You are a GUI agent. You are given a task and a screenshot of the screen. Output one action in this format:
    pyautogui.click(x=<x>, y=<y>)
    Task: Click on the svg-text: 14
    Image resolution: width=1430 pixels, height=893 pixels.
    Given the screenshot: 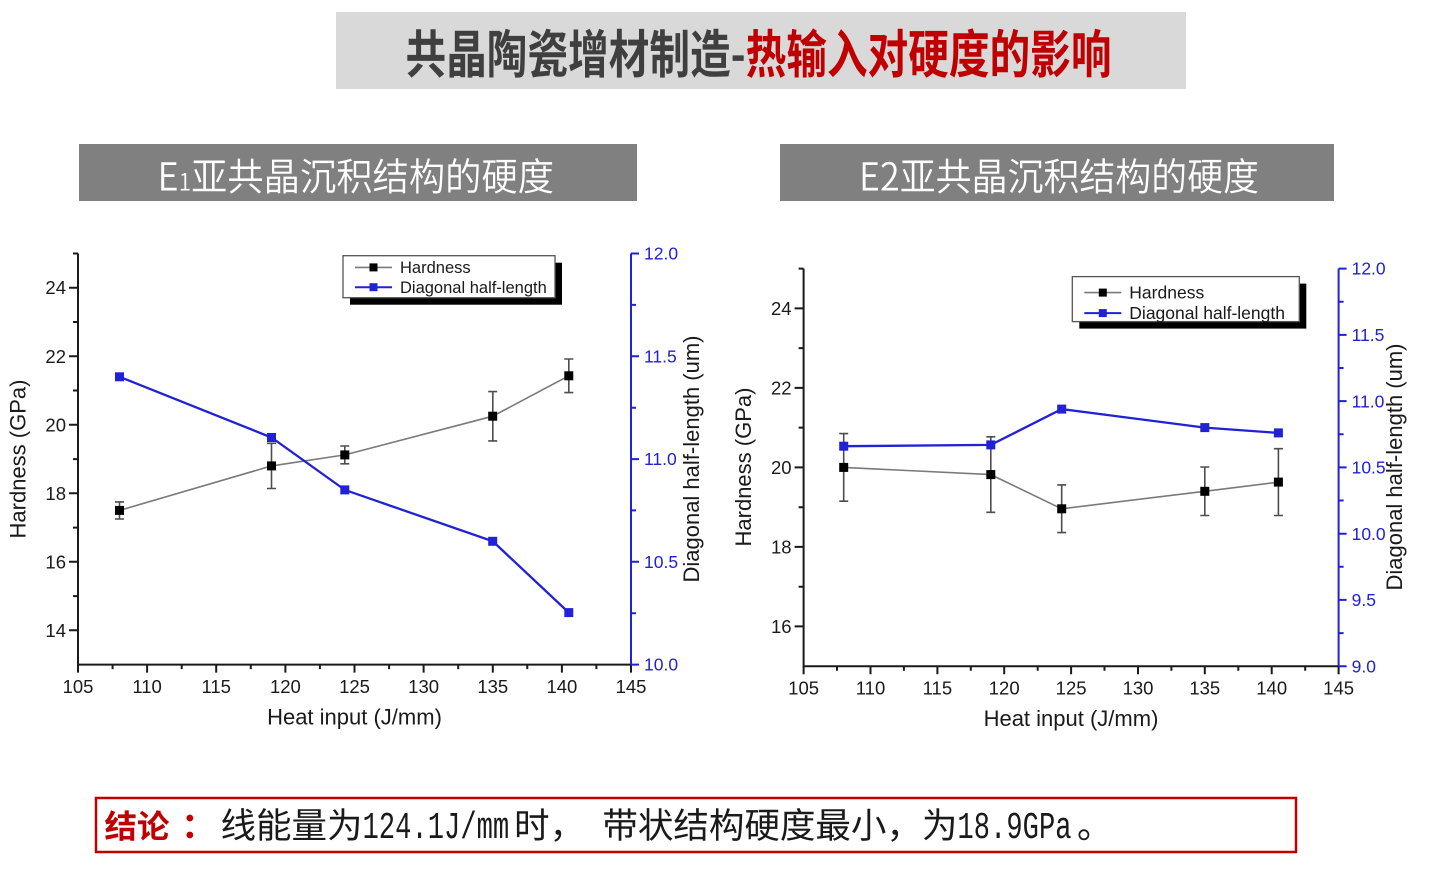 What is the action you would take?
    pyautogui.click(x=55, y=630)
    